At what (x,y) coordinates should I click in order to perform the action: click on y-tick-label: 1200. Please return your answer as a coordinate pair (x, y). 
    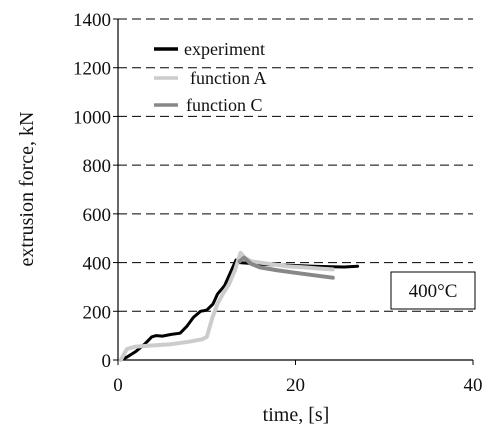
    Looking at the image, I should click on (92, 69).